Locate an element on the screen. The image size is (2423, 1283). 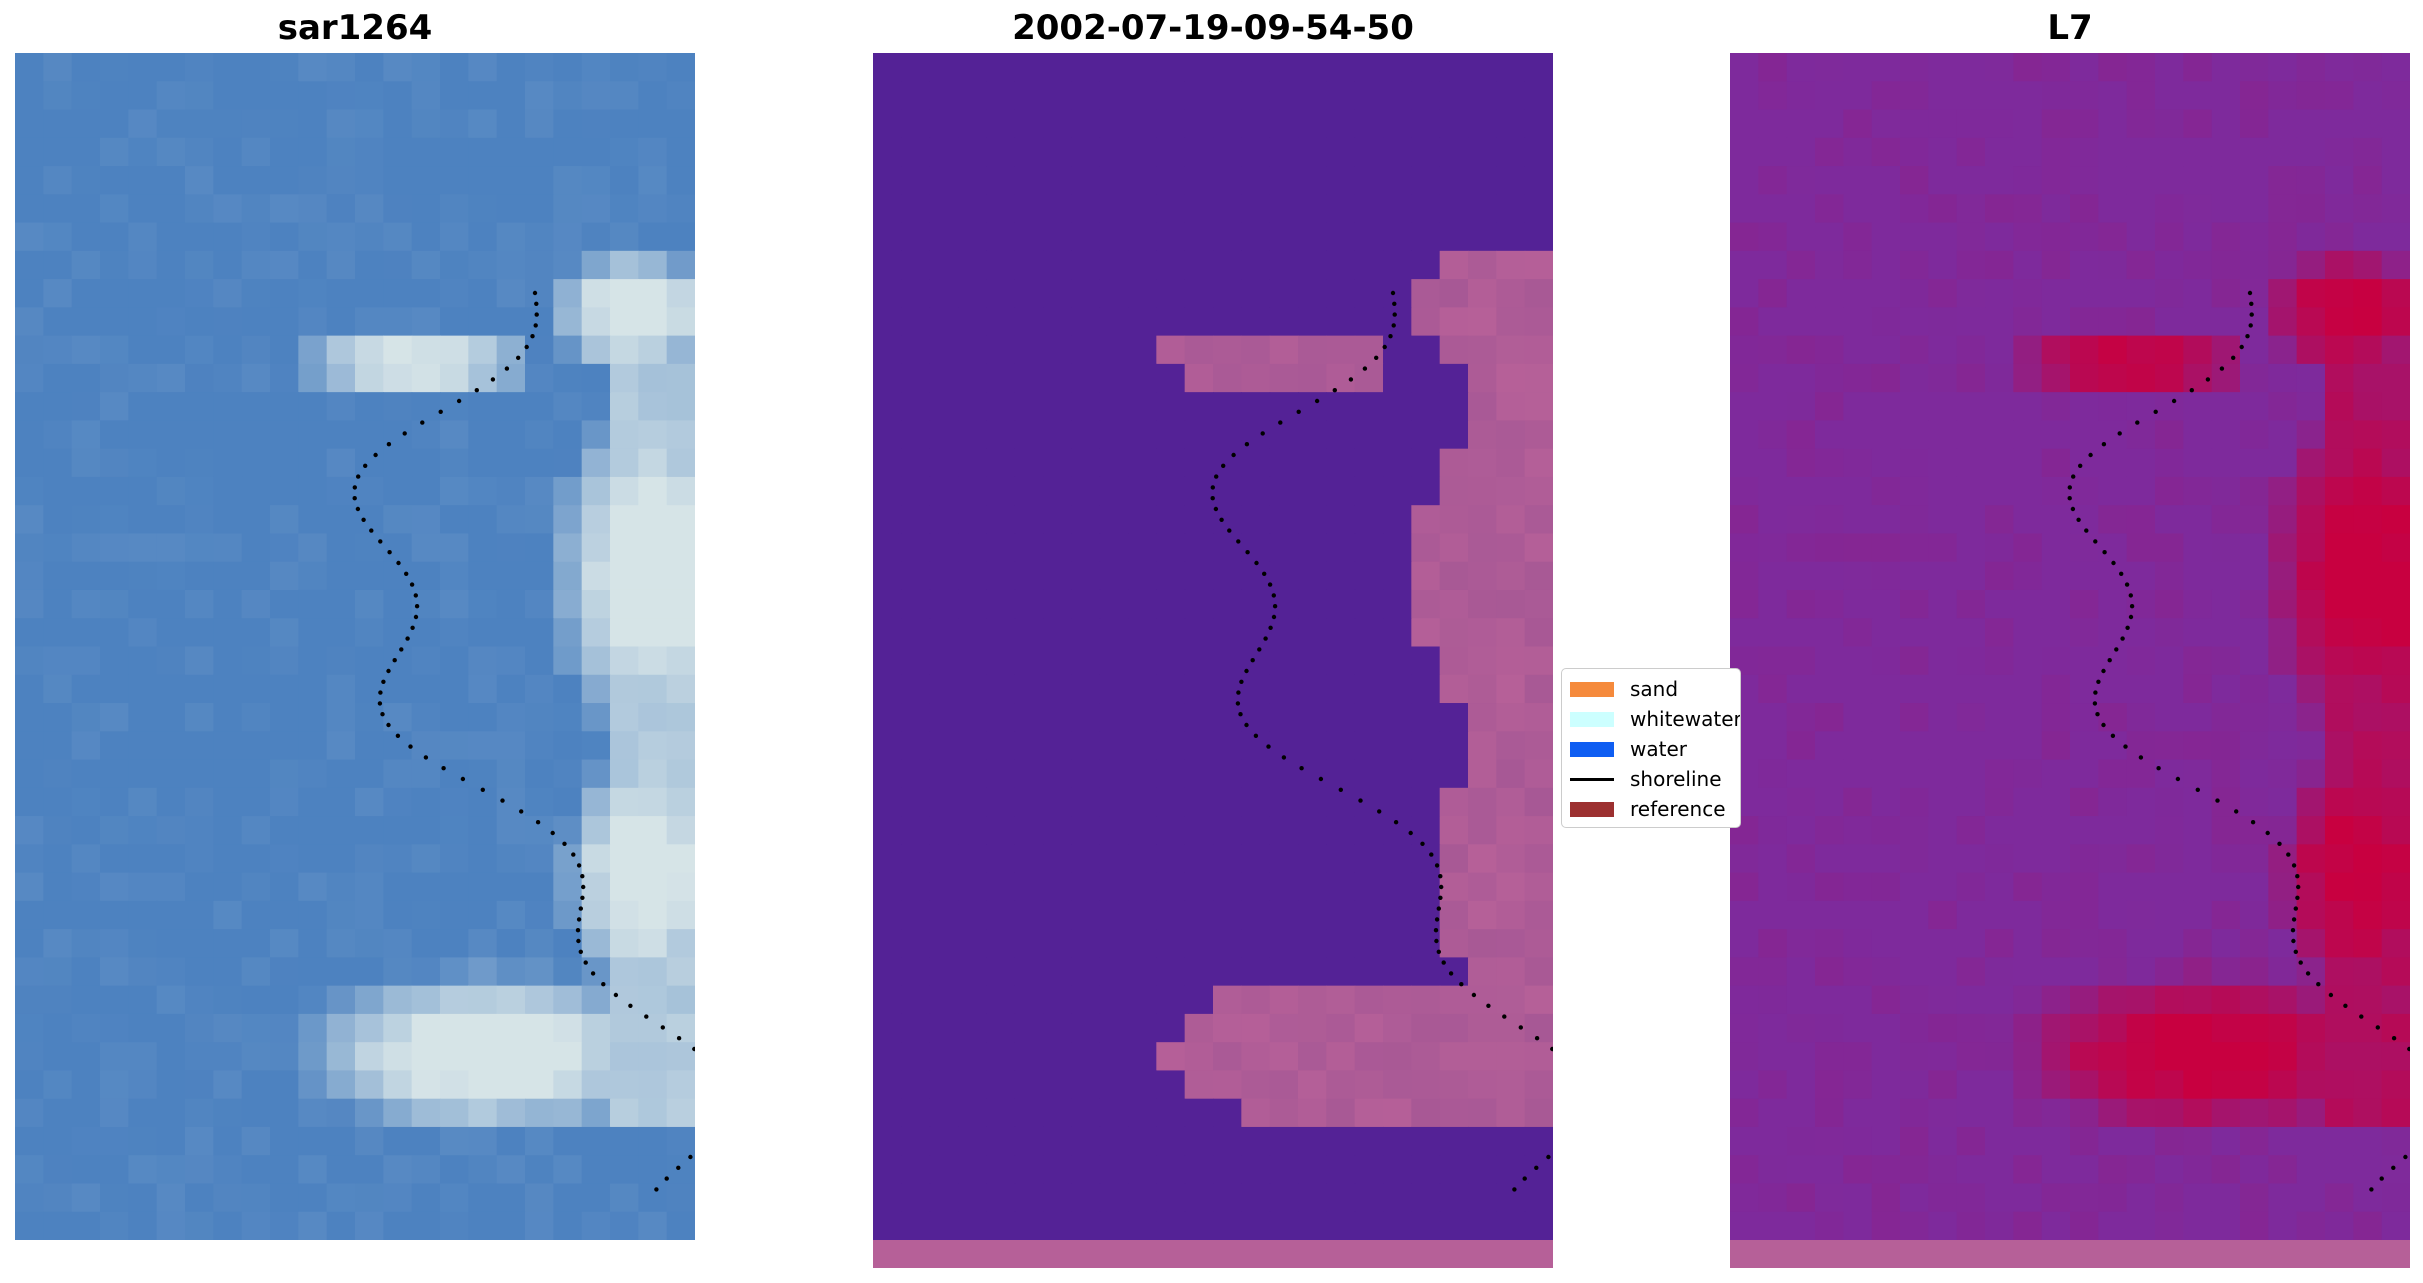
legend-item-whitewater: whitewater is located at coordinates (1651, 719).